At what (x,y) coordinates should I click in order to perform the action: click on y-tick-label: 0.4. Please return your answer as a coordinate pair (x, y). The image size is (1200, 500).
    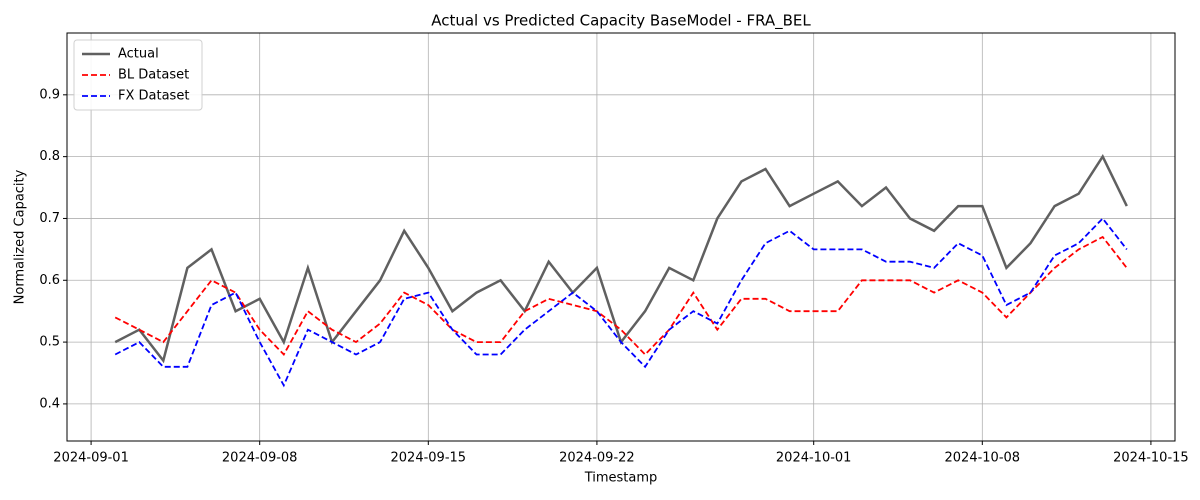
    Looking at the image, I should click on (49, 403).